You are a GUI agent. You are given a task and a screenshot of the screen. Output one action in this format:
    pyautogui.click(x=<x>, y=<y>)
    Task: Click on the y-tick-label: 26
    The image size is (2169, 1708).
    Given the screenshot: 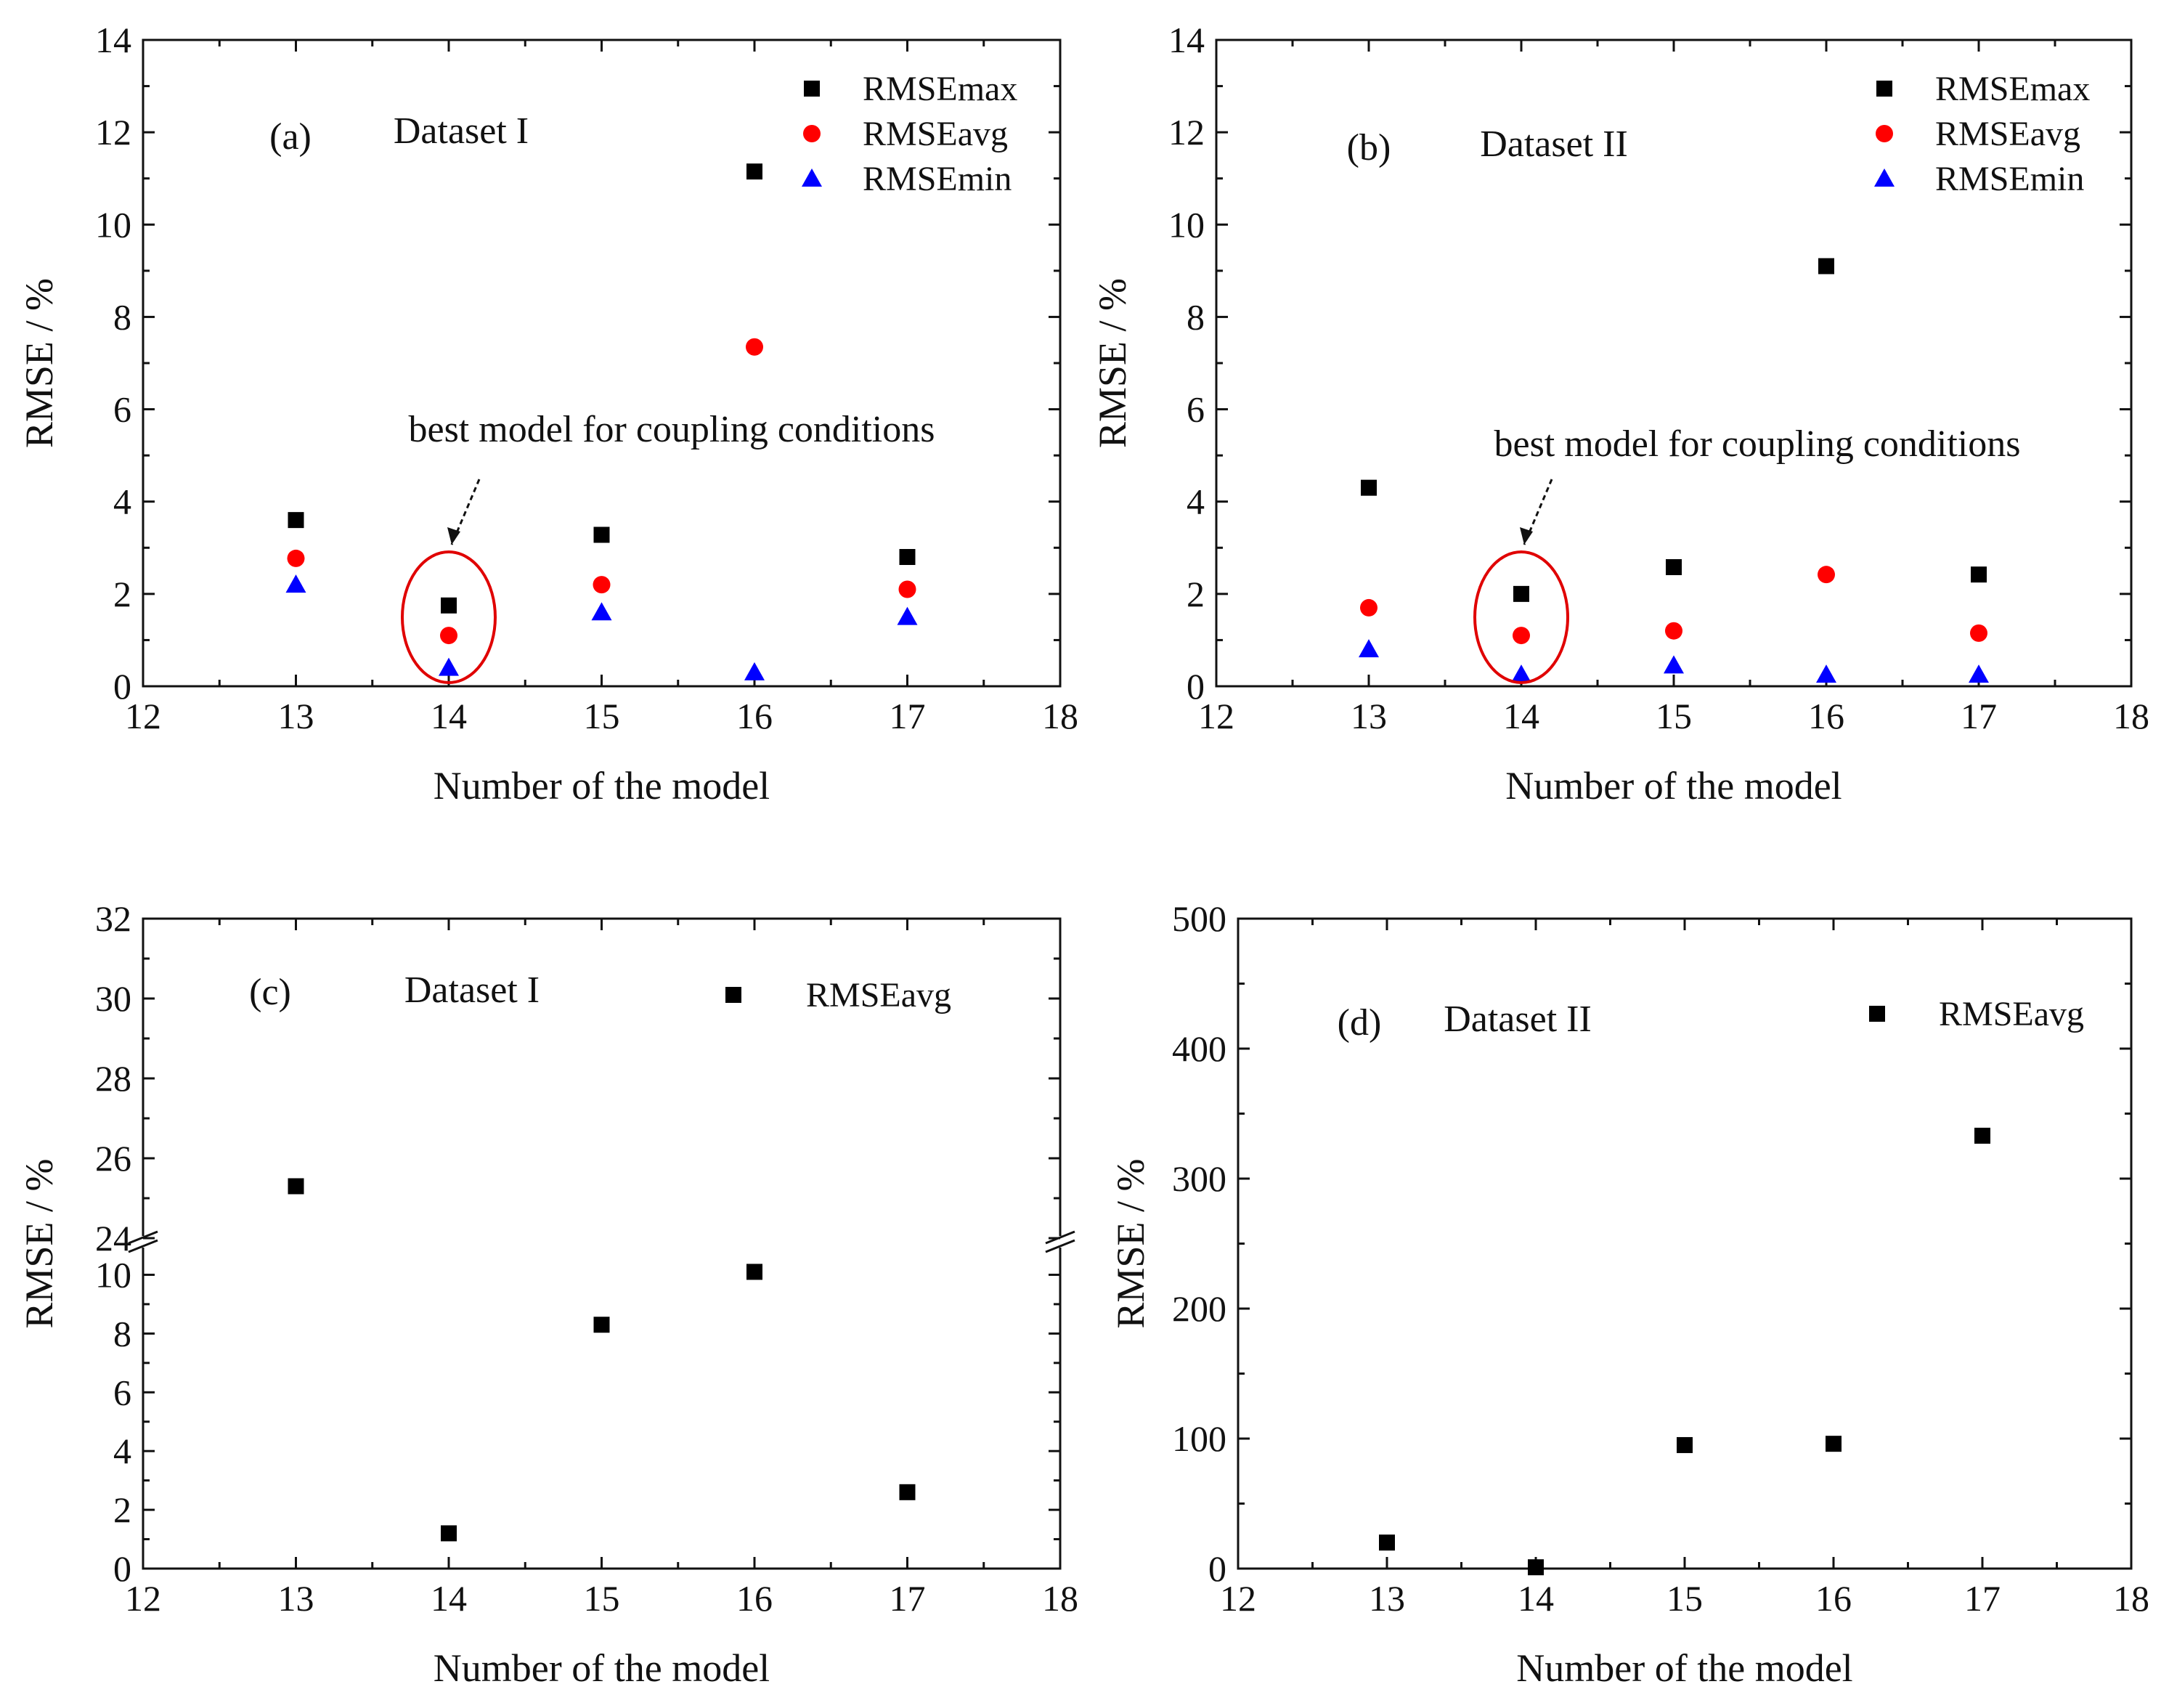 What is the action you would take?
    pyautogui.click(x=113, y=1158)
    